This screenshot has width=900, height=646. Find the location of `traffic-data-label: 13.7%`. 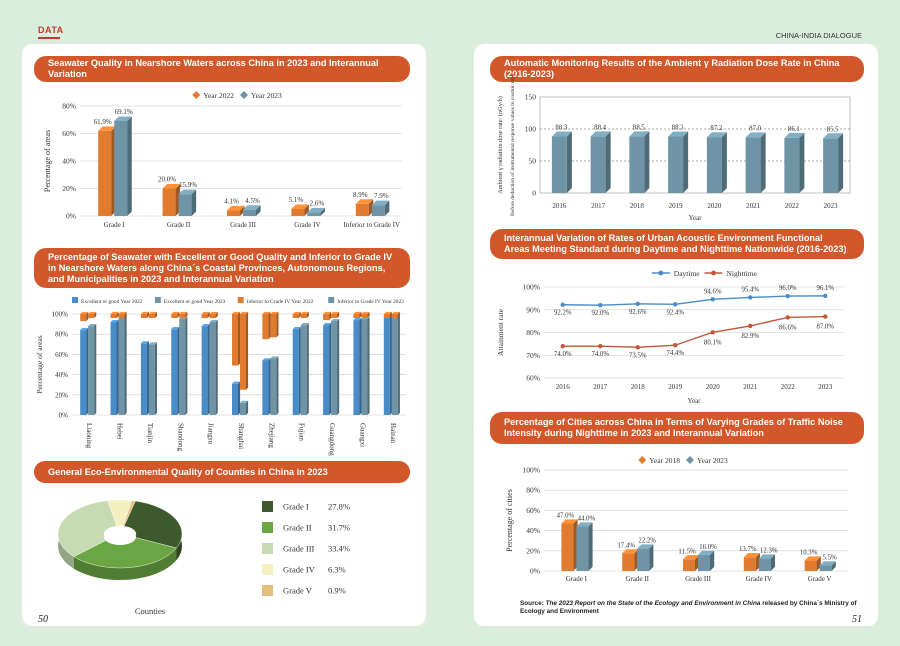

traffic-data-label: 13.7% is located at coordinates (748, 549).